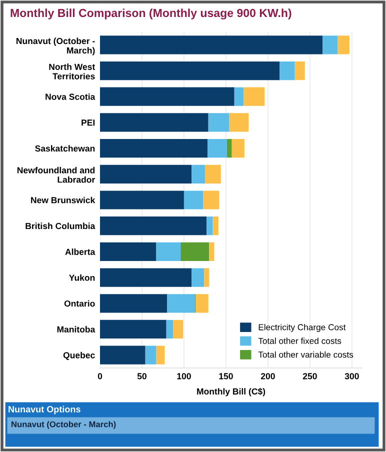 This screenshot has height=452, width=386. I want to click on x-tick-label: 200, so click(267, 376).